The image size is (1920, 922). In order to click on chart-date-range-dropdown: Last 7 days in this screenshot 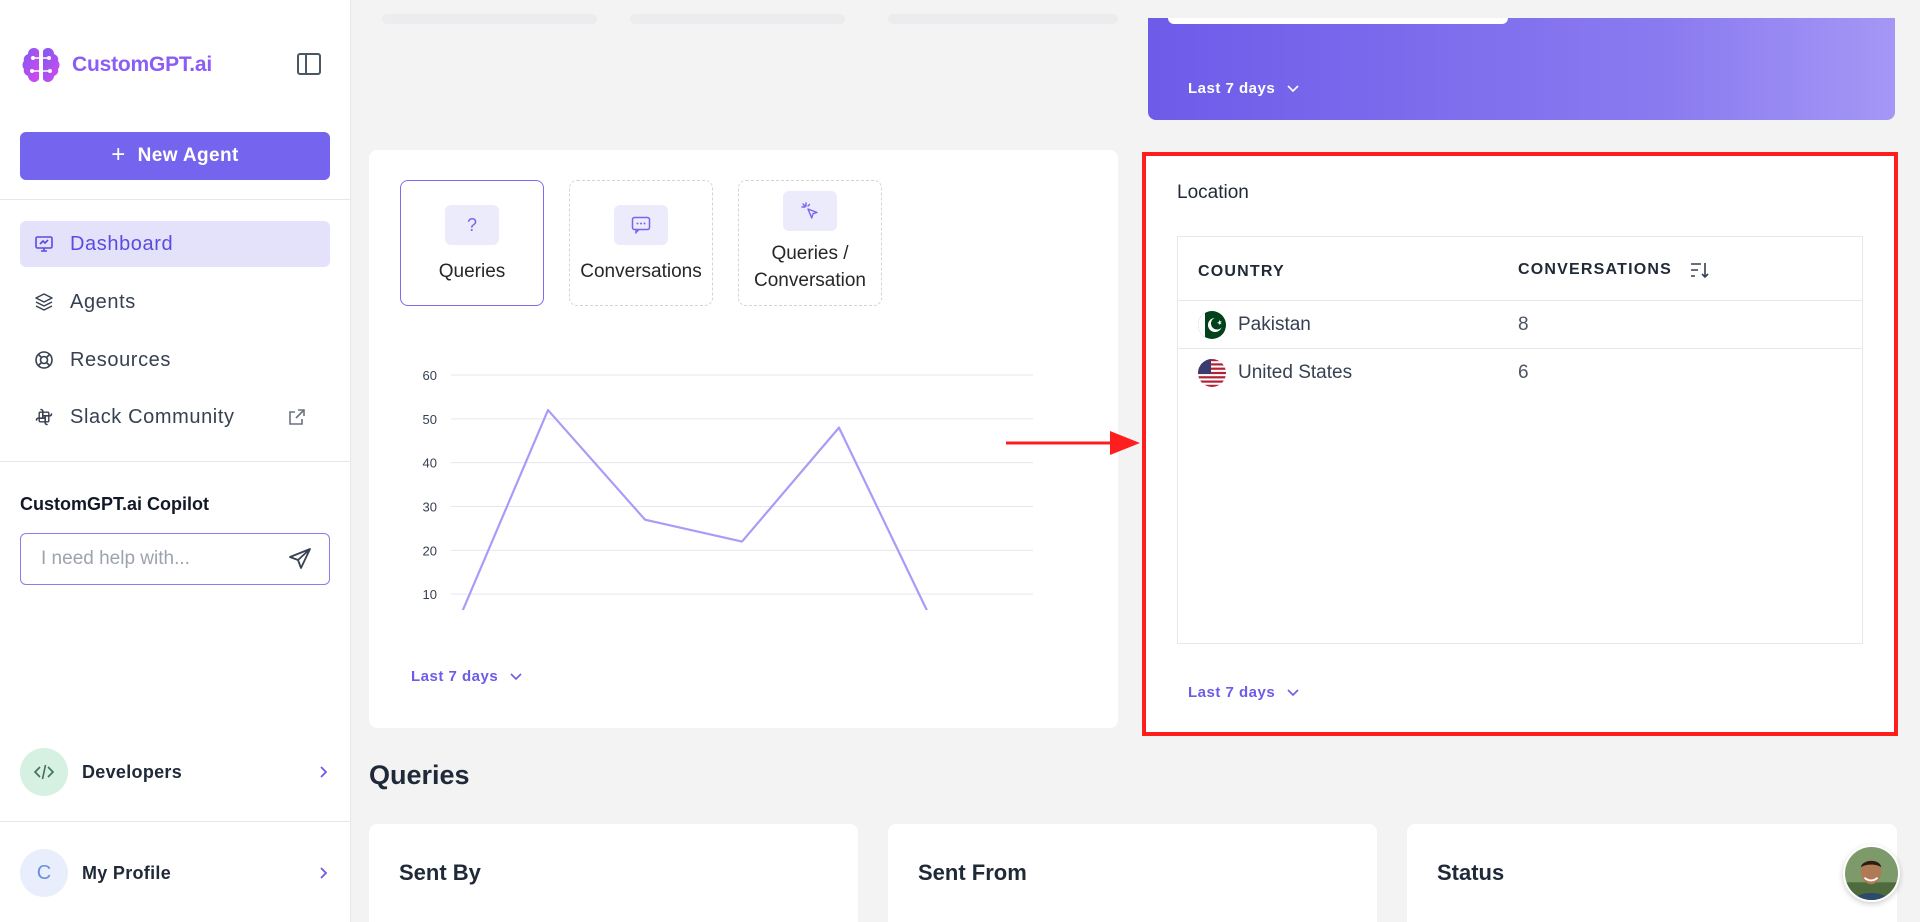, I will do `click(466, 676)`.